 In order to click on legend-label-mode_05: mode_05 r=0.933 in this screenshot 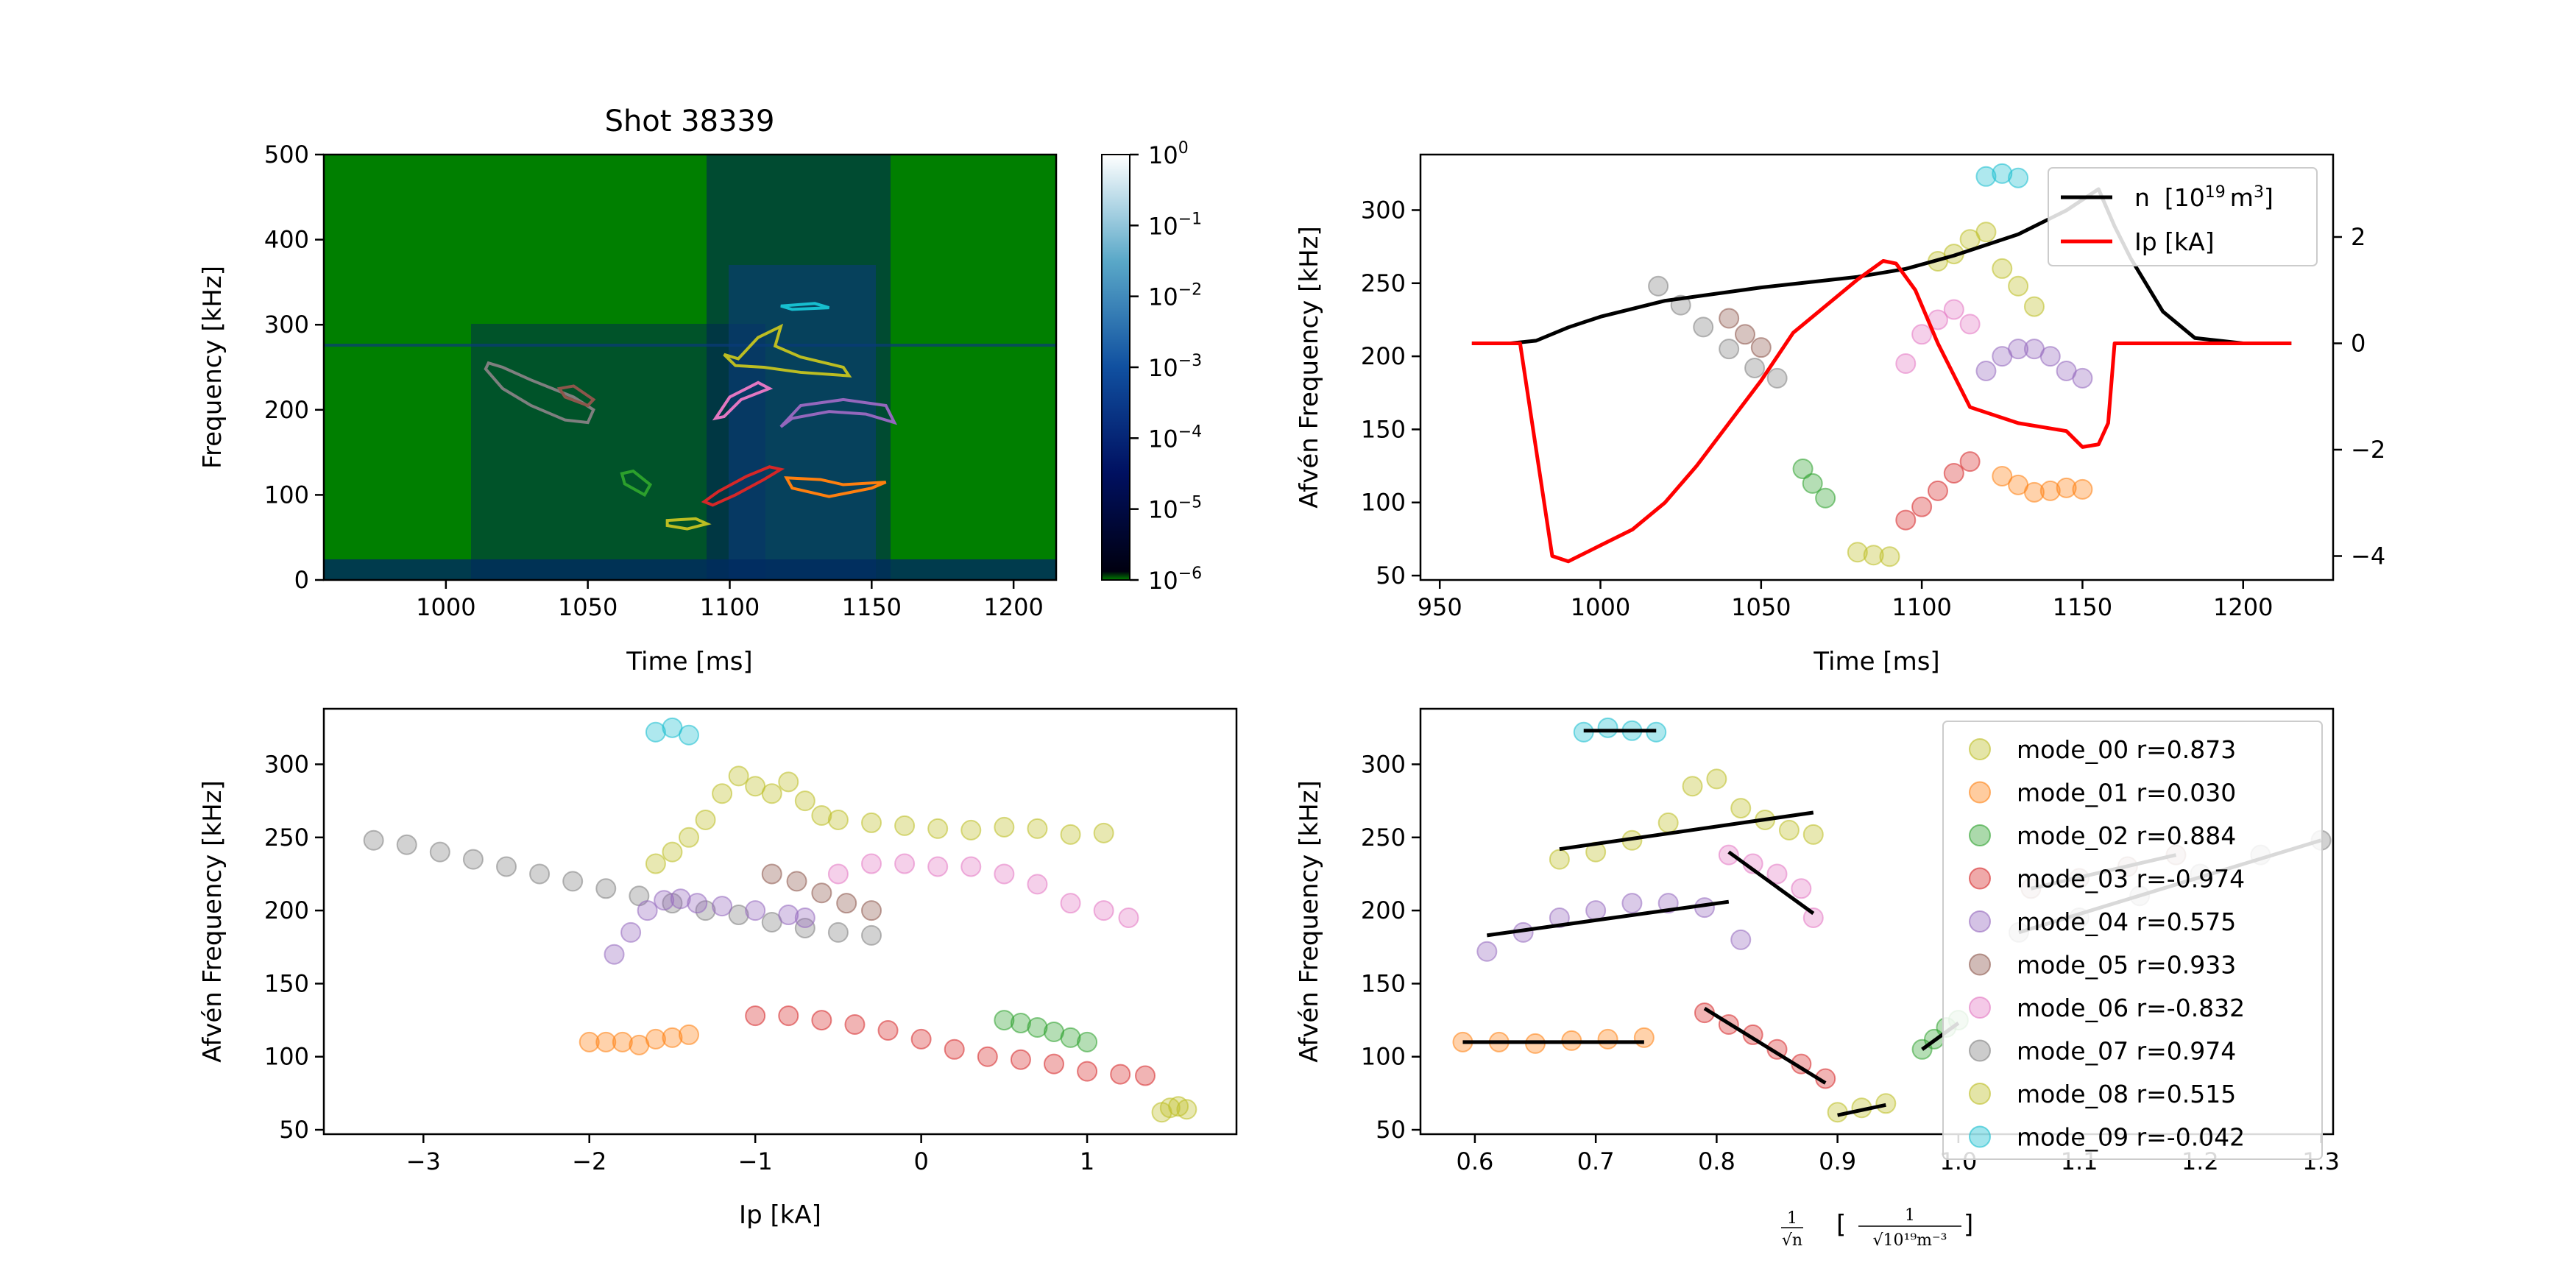, I will do `click(2126, 965)`.